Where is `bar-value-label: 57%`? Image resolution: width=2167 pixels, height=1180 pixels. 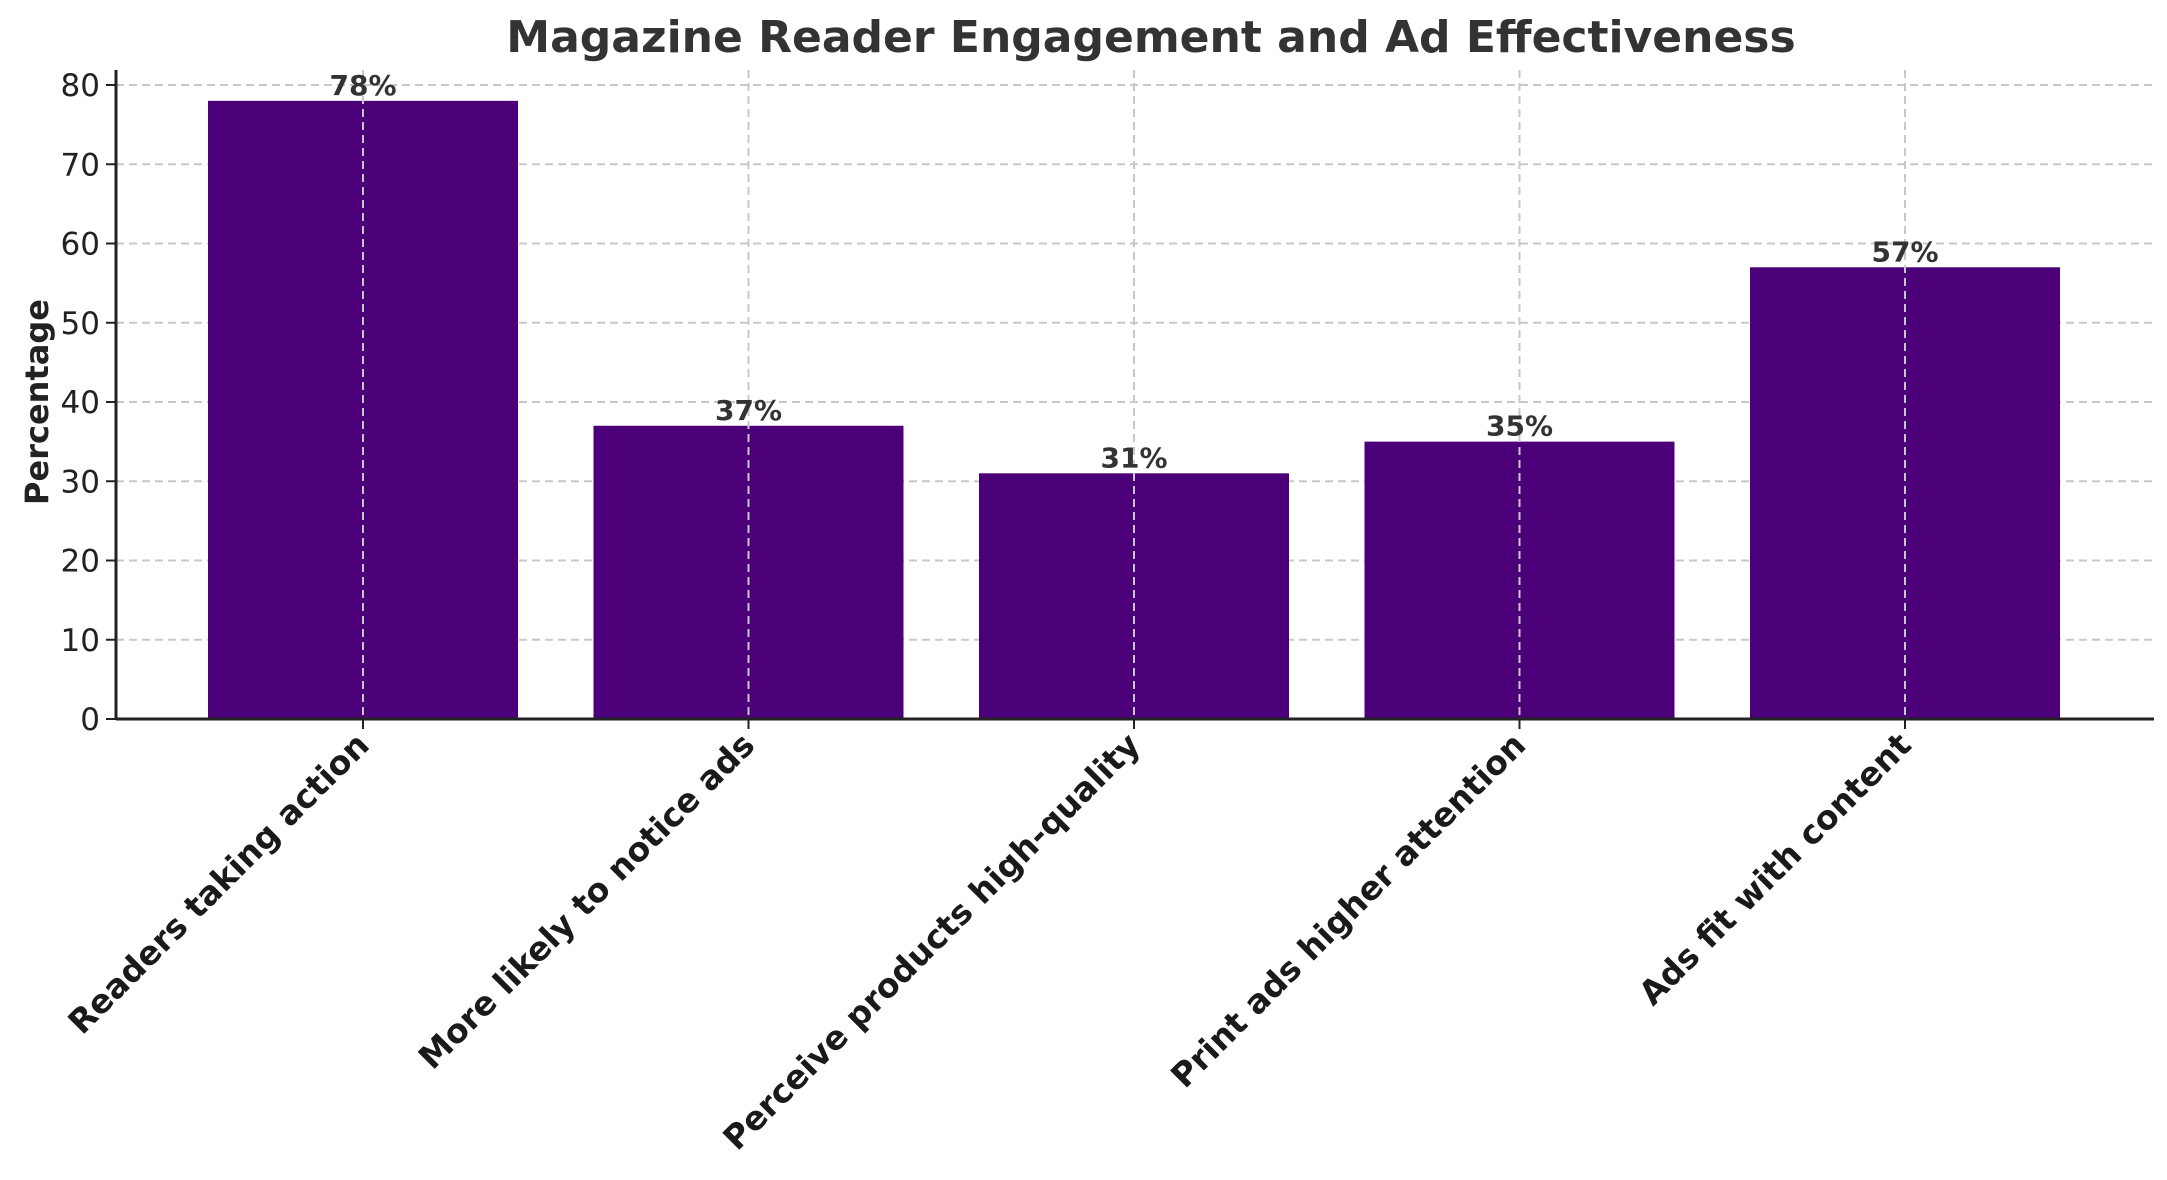
bar-value-label: 57% is located at coordinates (1904, 251).